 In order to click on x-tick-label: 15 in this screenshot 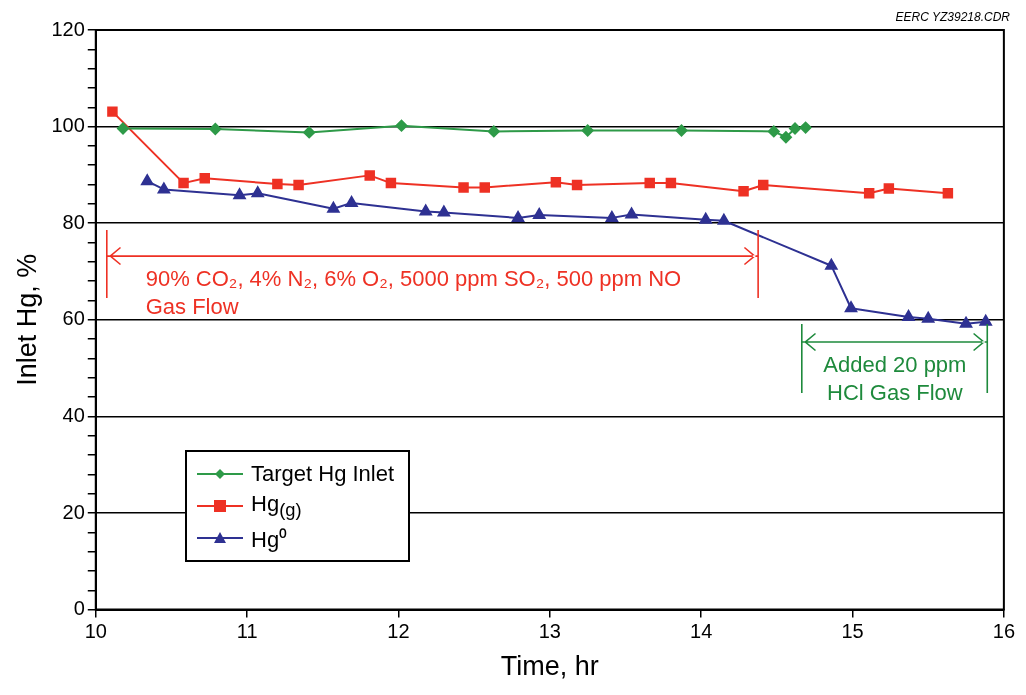, I will do `click(852, 631)`.